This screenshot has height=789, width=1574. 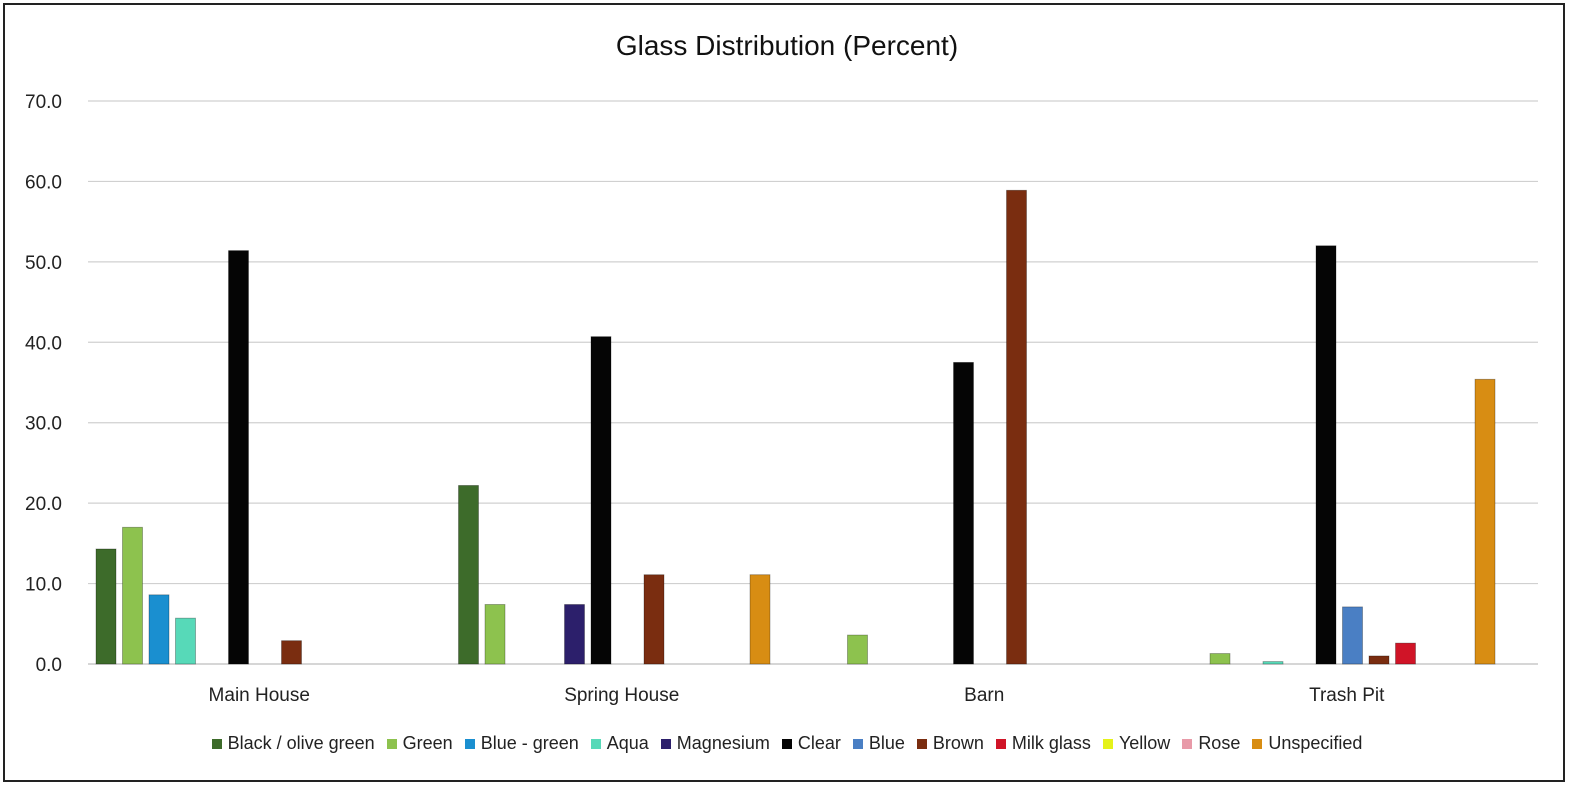 What do you see at coordinates (857, 649) in the screenshot?
I see `bar-green-barn` at bounding box center [857, 649].